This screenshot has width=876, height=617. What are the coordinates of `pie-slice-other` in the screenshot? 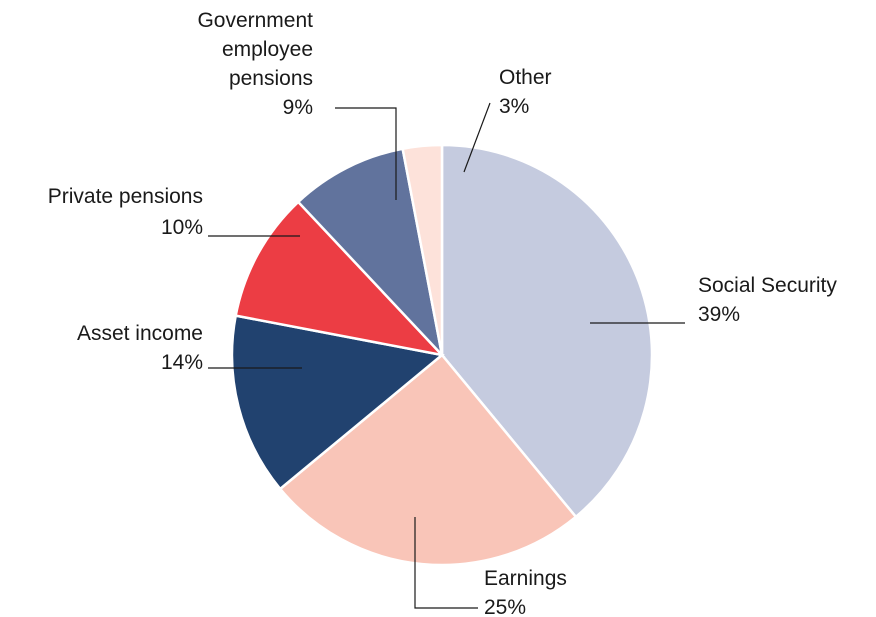 It's located at (422, 249).